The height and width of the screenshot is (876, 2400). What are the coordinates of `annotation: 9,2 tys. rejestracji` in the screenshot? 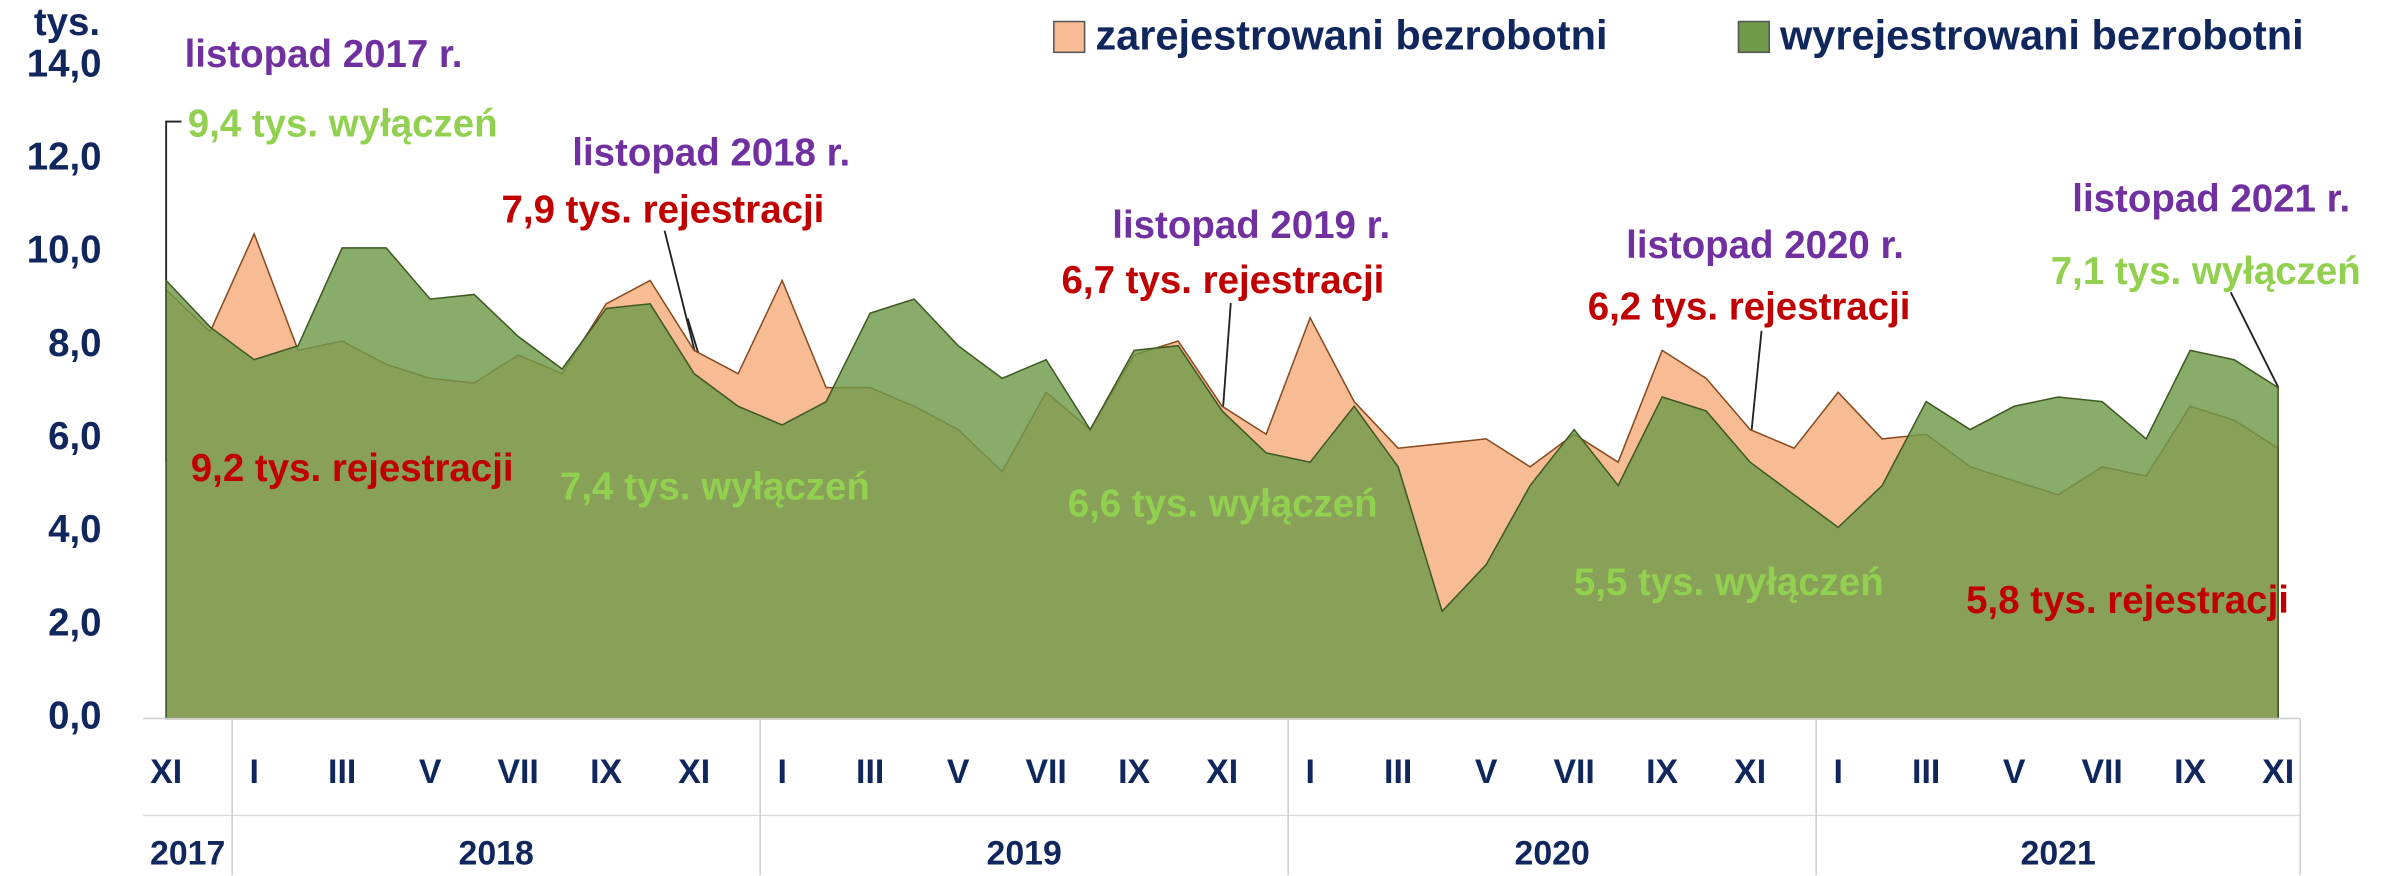 It's located at (352, 468).